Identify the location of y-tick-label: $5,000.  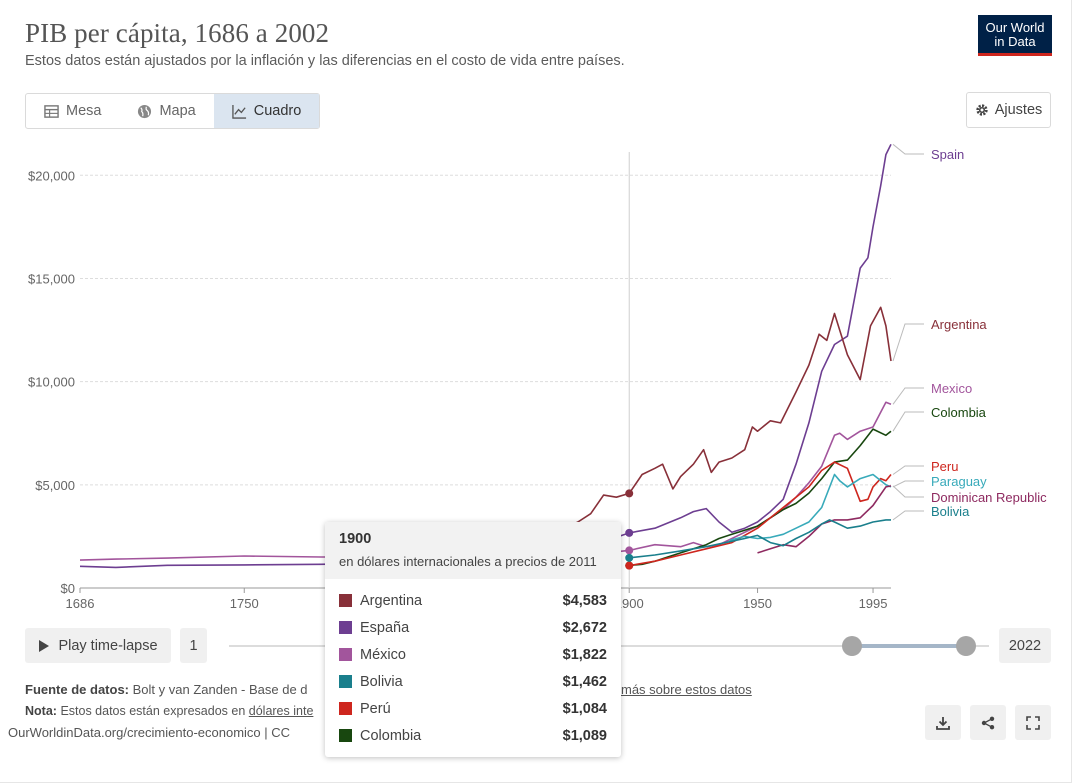
(55, 485).